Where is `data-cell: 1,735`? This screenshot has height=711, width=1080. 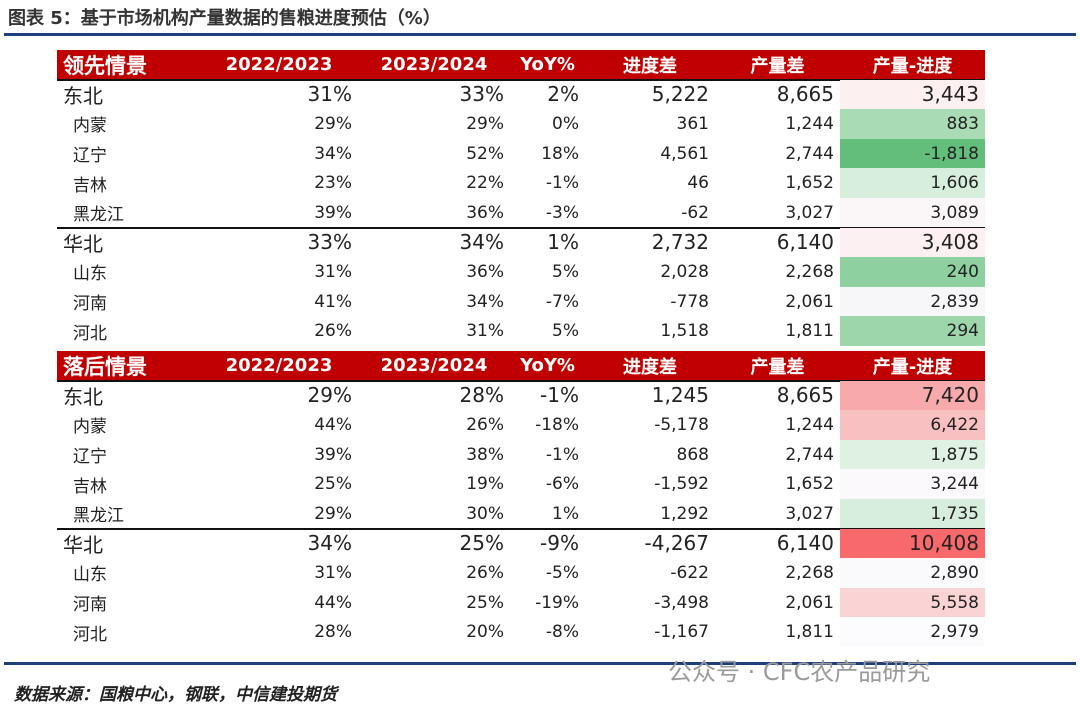
data-cell: 1,735 is located at coordinates (912, 514).